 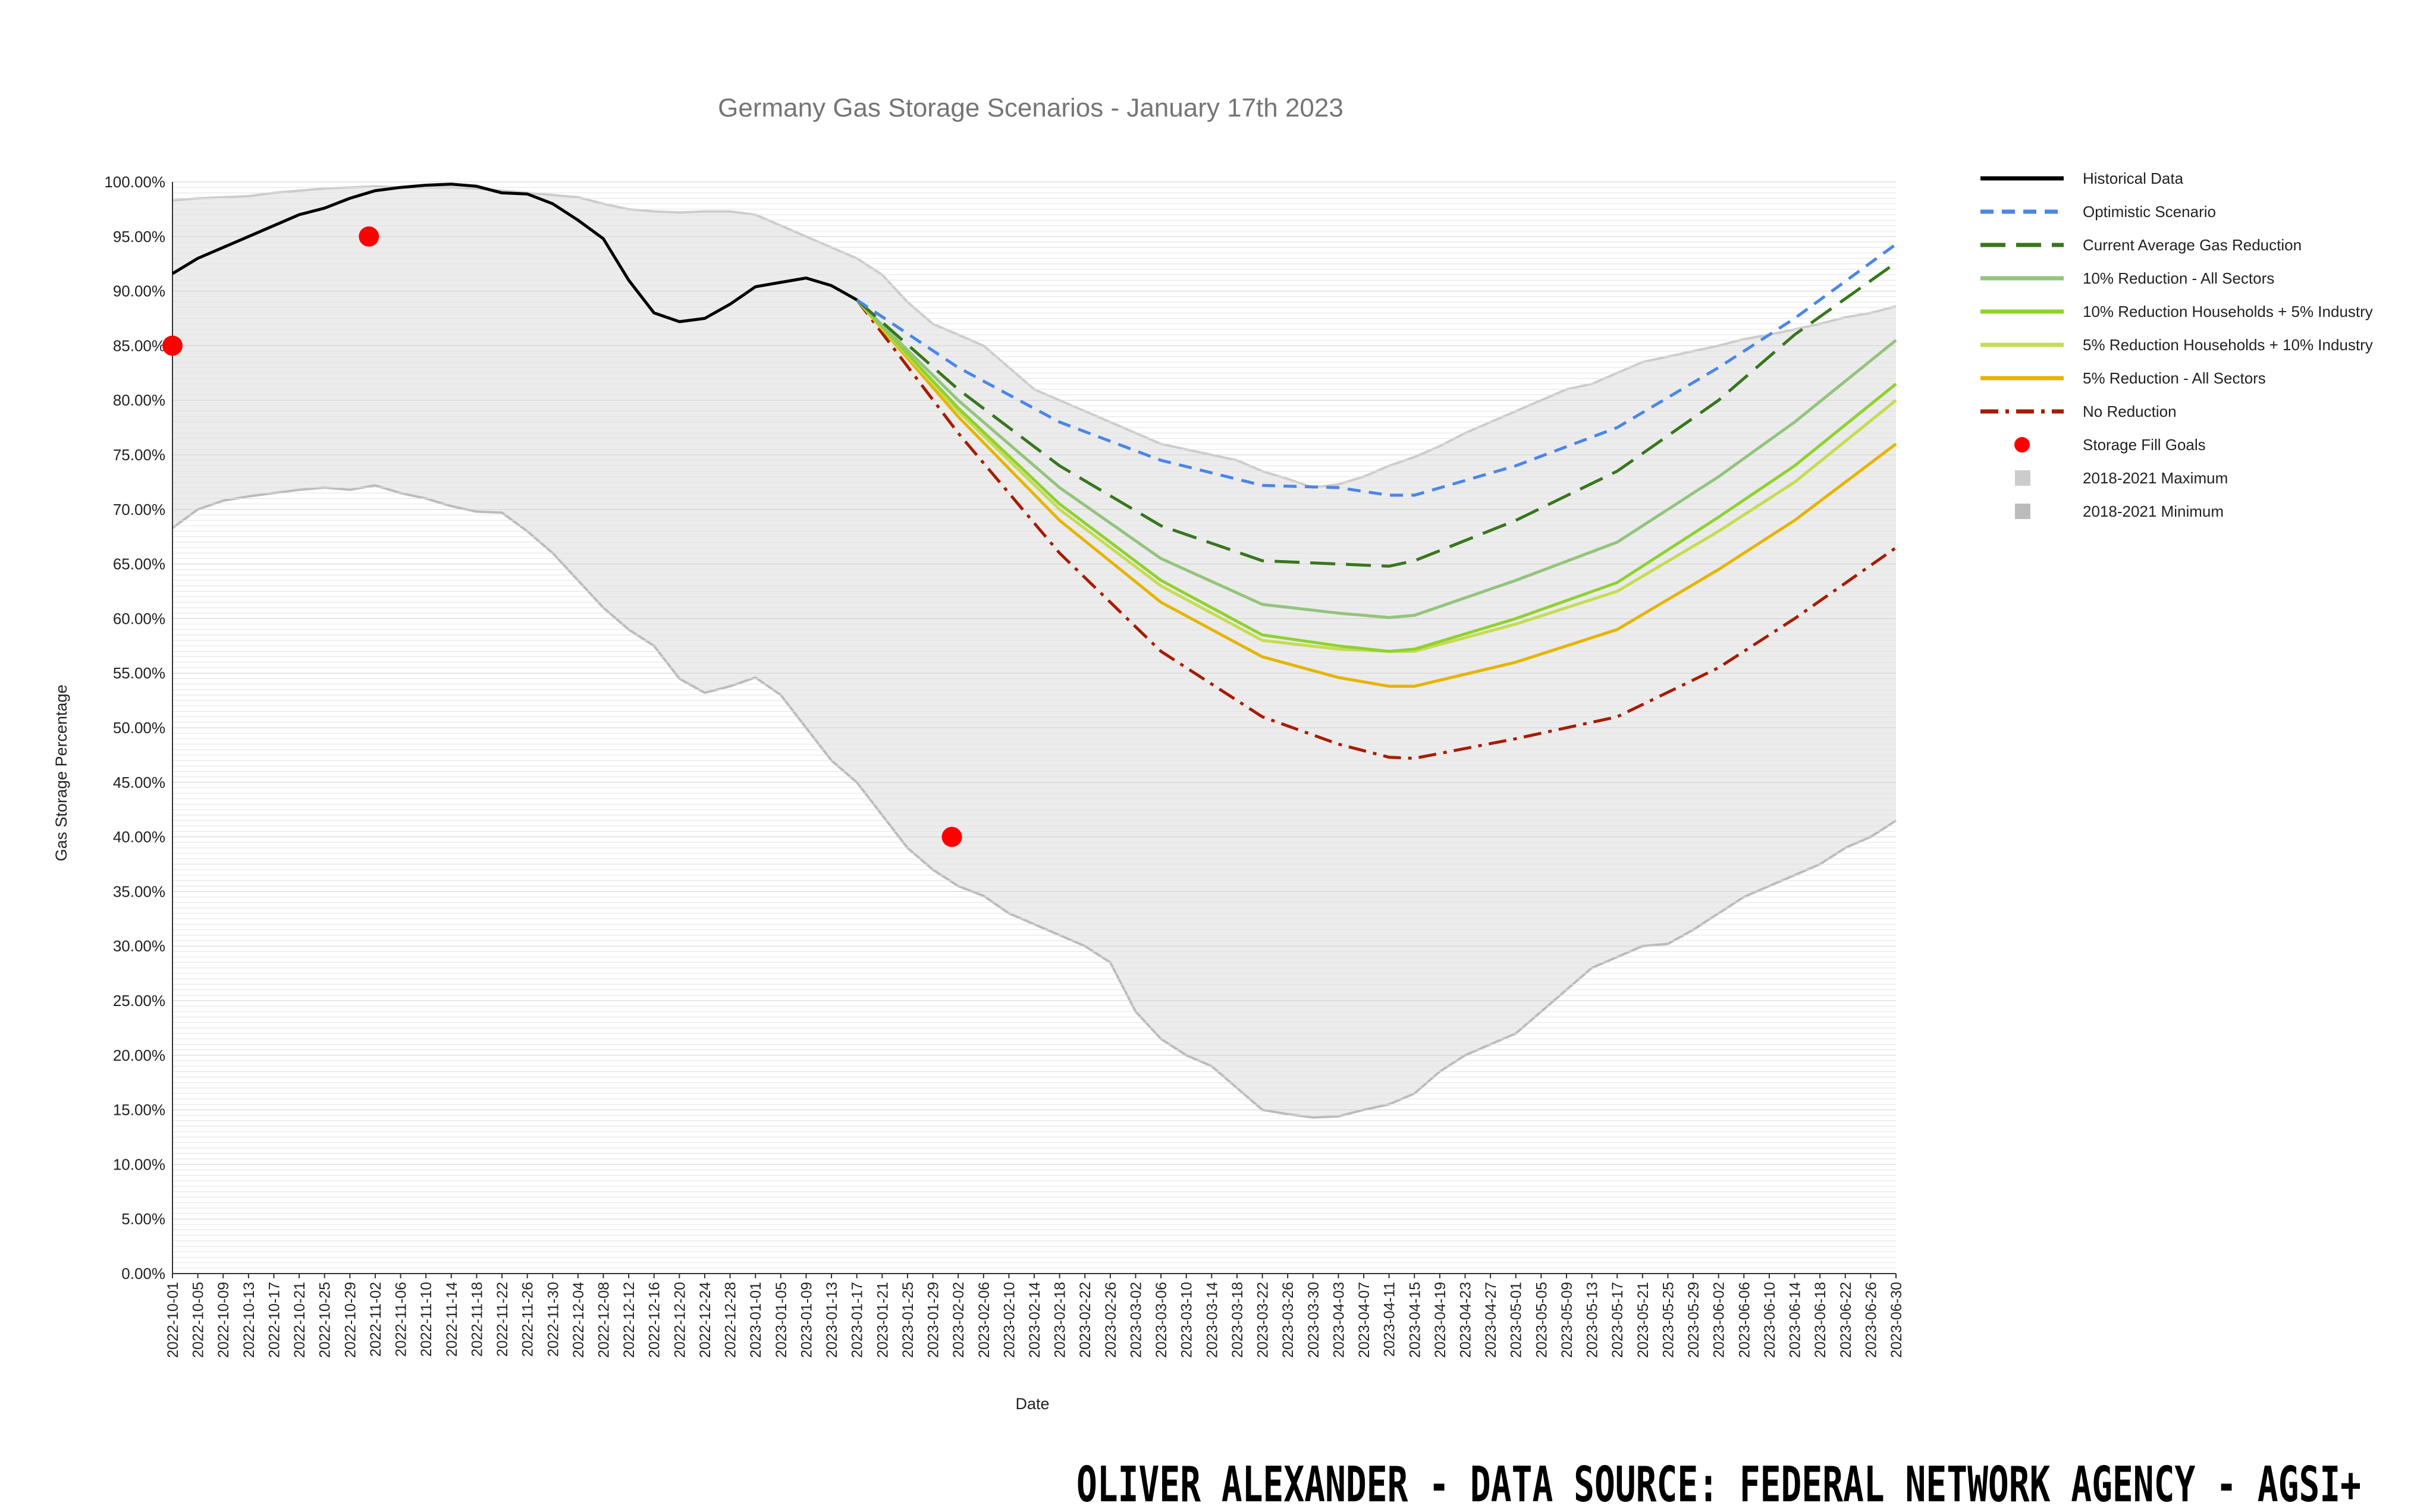 I want to click on x-tick-label: 2022-11-06, so click(x=401, y=1319).